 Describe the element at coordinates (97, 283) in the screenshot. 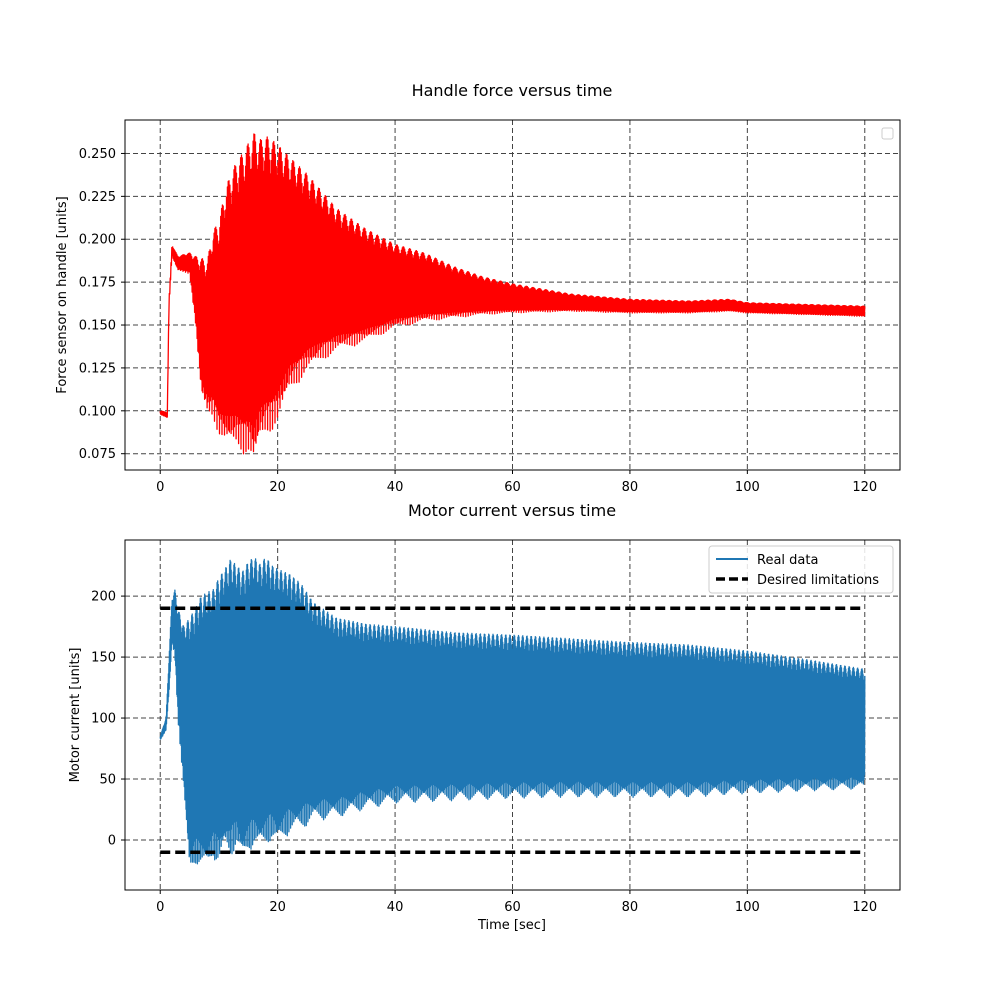

I see `y-tick-label-force: 0.175` at that location.